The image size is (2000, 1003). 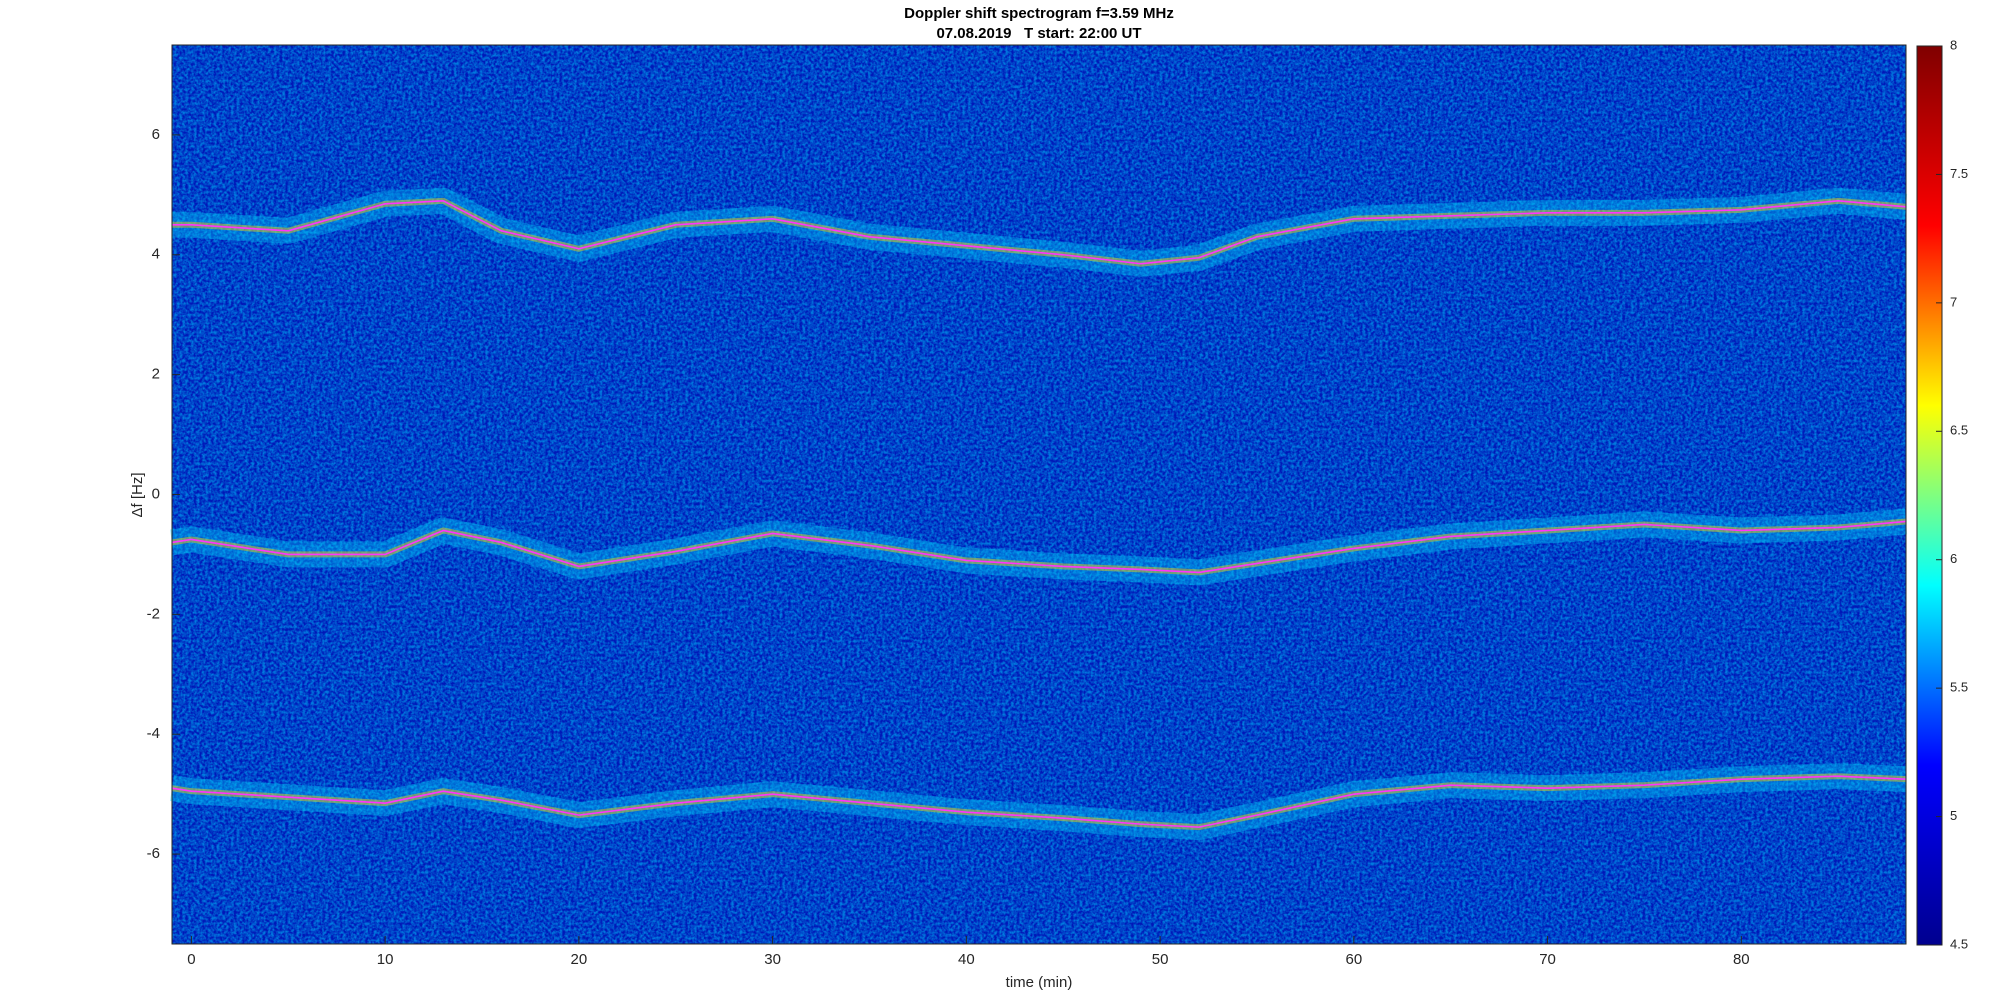 I want to click on x-axis-label: time (min), so click(x=1039, y=982).